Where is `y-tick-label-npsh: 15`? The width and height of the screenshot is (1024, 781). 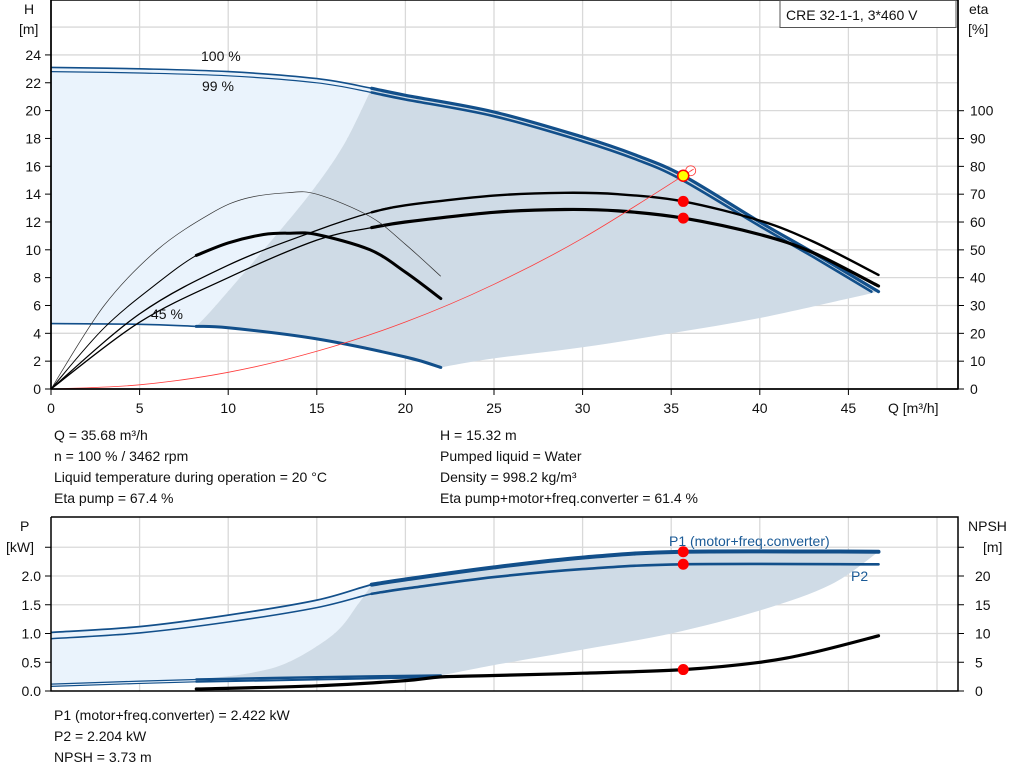
y-tick-label-npsh: 15 is located at coordinates (983, 605).